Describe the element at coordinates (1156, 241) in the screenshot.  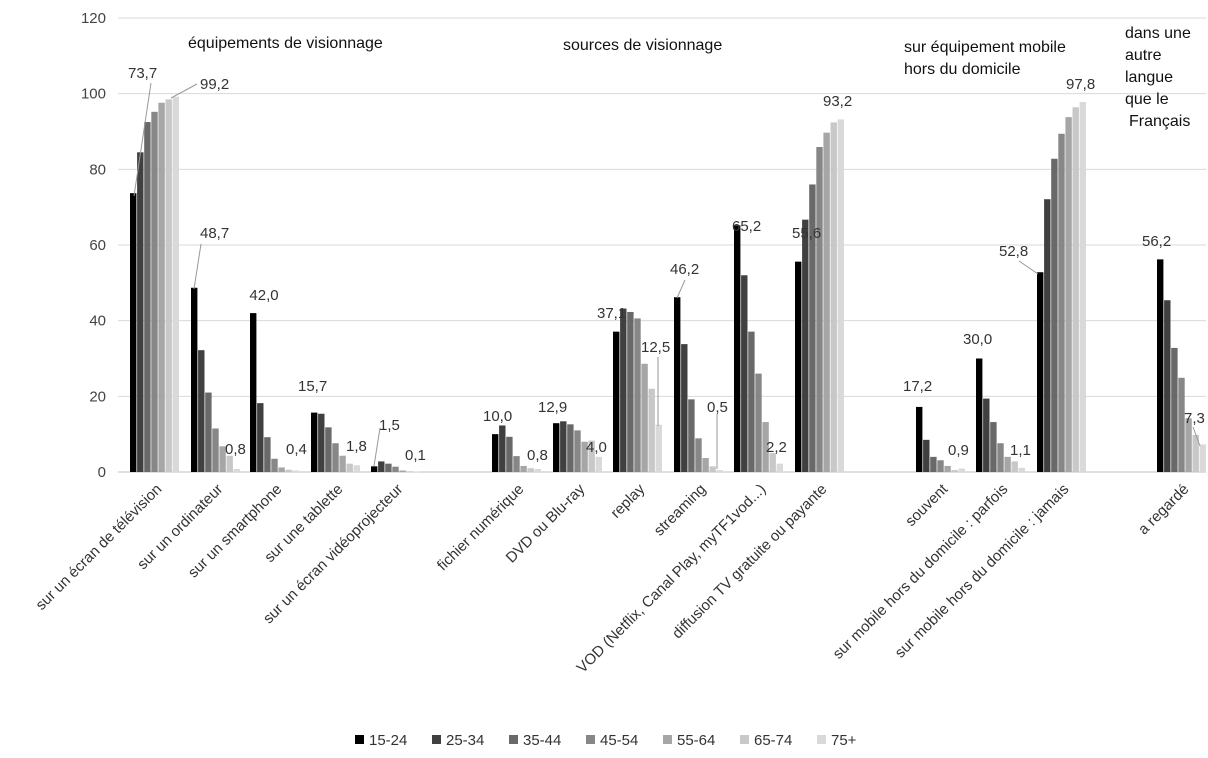
I see `data-label: 56,2` at that location.